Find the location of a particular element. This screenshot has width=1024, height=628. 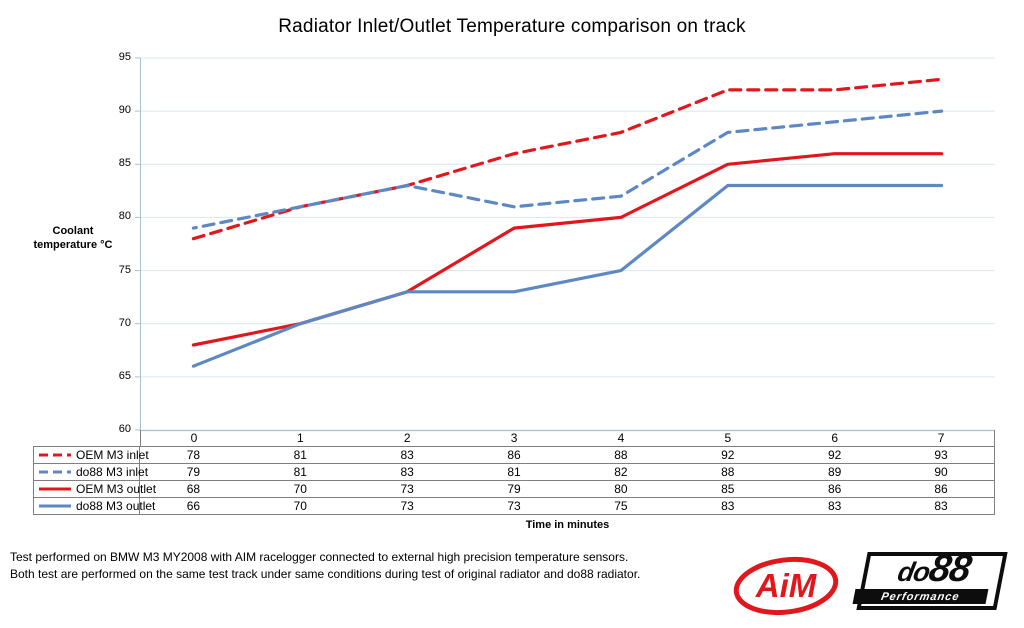

aim-logo-ellipse is located at coordinates (786, 586).